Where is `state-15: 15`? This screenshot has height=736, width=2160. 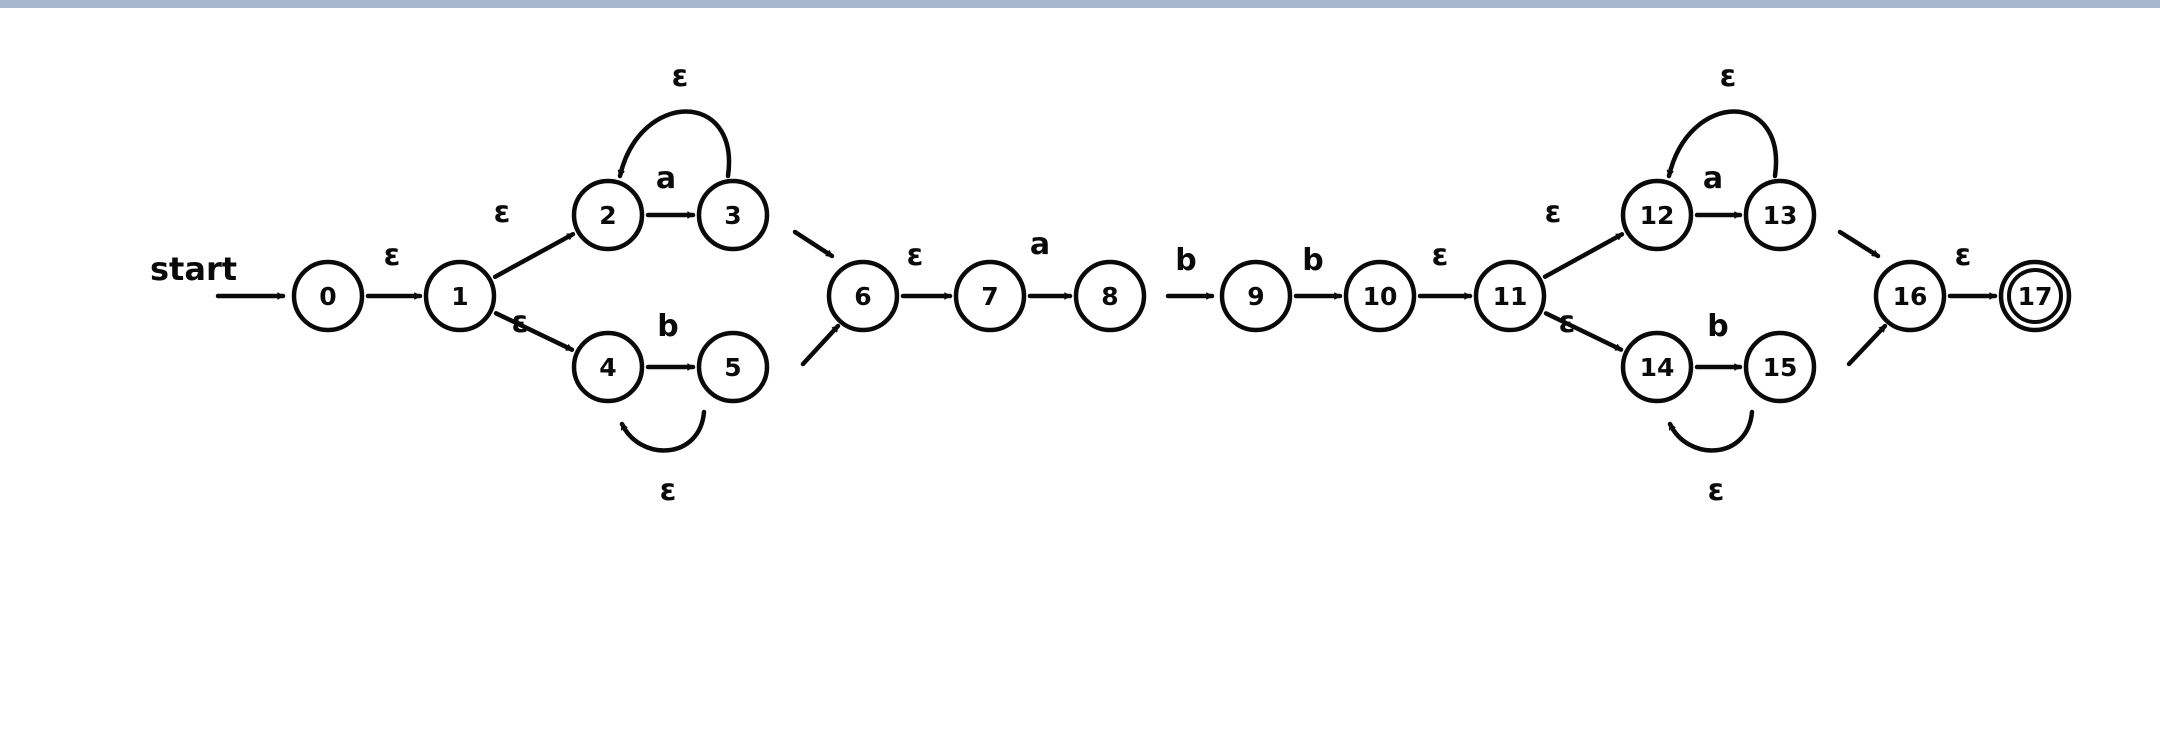 state-15: 15 is located at coordinates (1780, 367).